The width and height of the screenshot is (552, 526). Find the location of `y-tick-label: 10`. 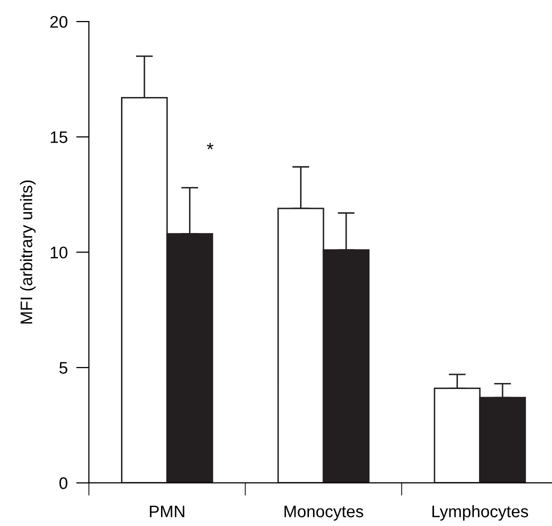

y-tick-label: 10 is located at coordinates (59, 252).